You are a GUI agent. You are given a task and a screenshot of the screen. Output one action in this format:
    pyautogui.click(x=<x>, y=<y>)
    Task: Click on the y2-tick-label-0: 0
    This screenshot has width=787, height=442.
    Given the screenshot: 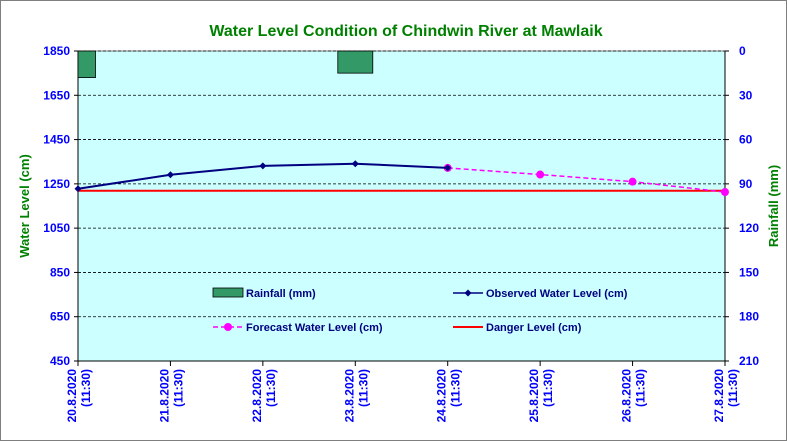 What is the action you would take?
    pyautogui.click(x=742, y=51)
    